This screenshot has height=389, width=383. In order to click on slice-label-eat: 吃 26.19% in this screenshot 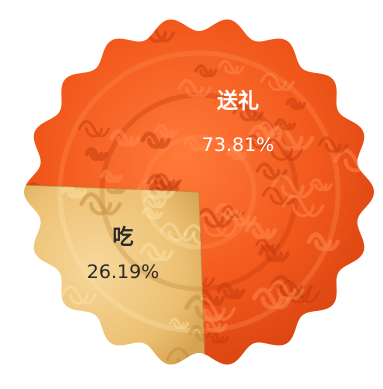, I will do `click(123, 254)`.